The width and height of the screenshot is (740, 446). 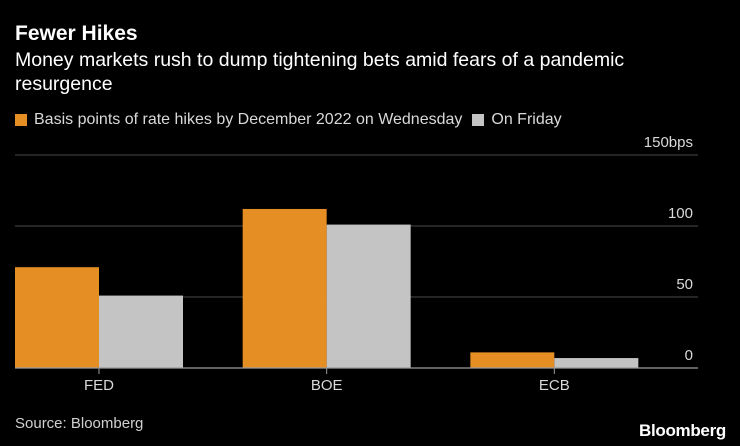 I want to click on bar-ecb-friday, so click(x=596, y=363).